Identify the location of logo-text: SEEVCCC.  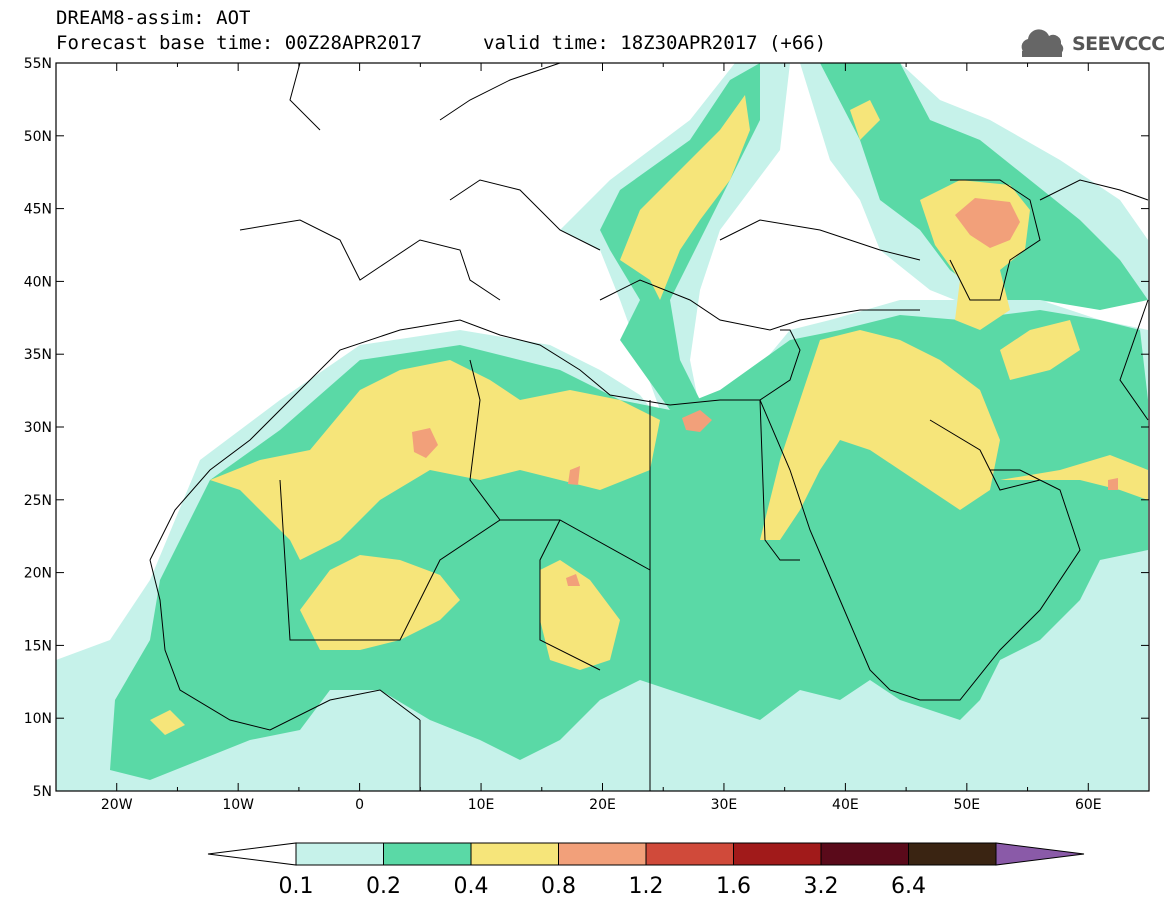
(1118, 44).